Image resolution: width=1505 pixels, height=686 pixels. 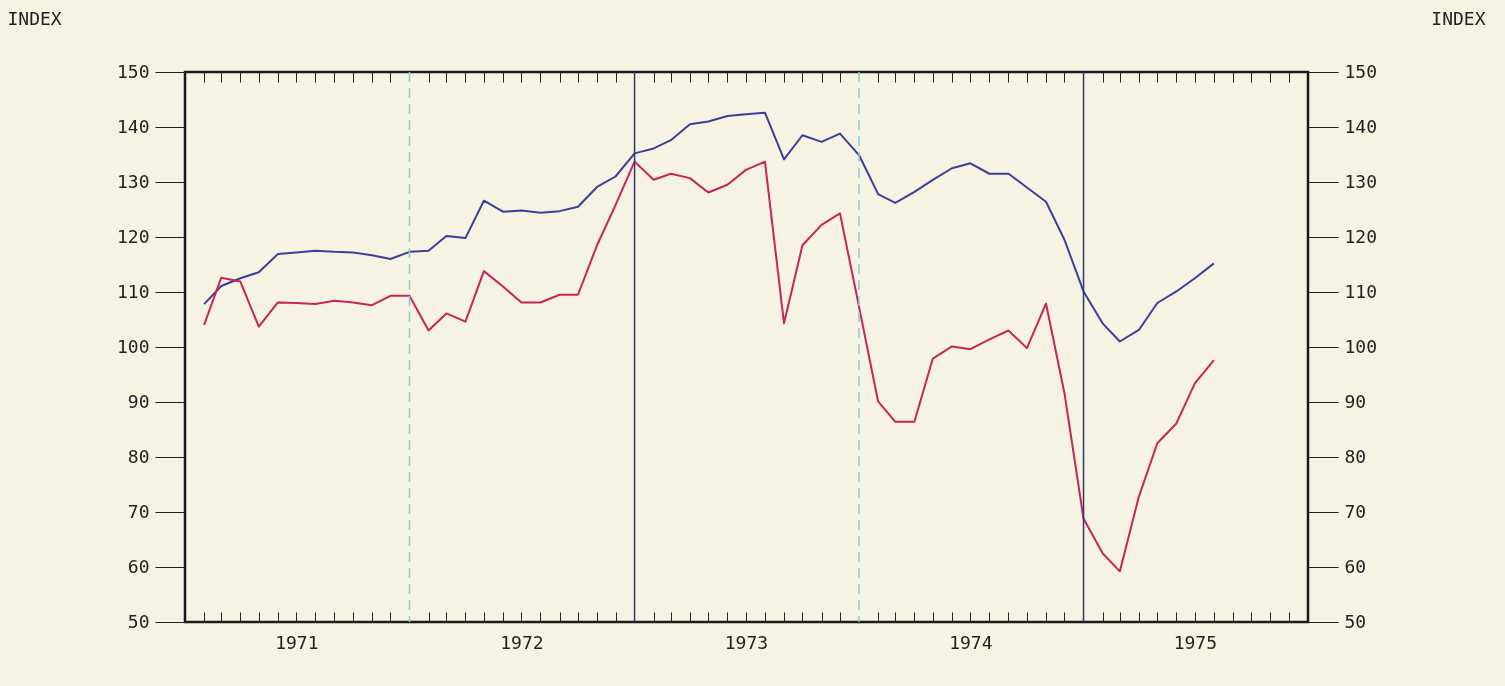 I want to click on y-tick-label: 110, so click(x=133, y=291).